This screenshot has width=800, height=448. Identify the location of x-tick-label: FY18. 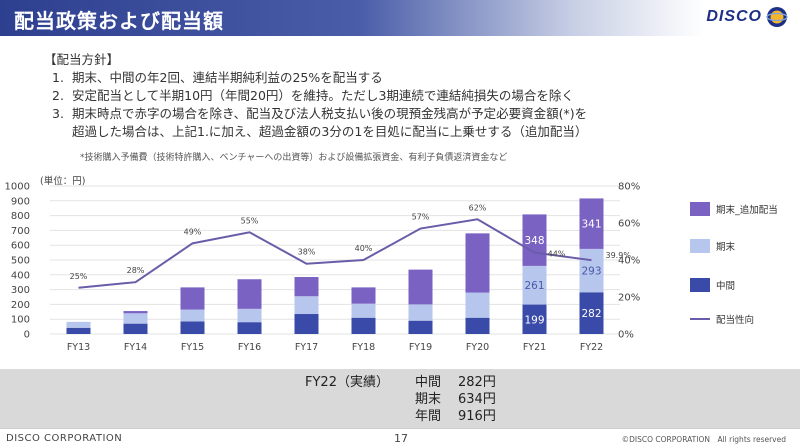
(363, 347).